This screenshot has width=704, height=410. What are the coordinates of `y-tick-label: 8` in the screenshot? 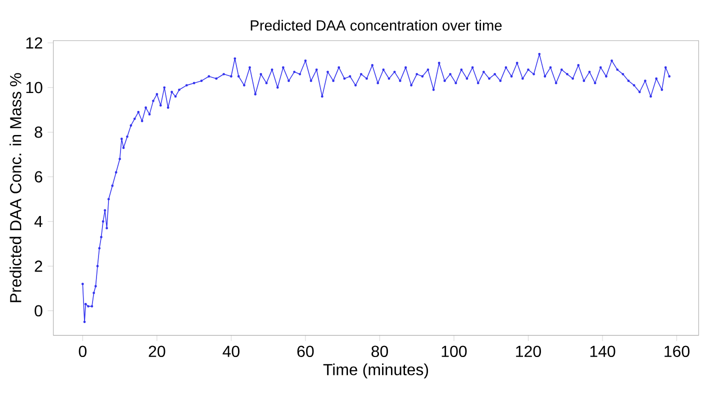 It's located at (38, 132).